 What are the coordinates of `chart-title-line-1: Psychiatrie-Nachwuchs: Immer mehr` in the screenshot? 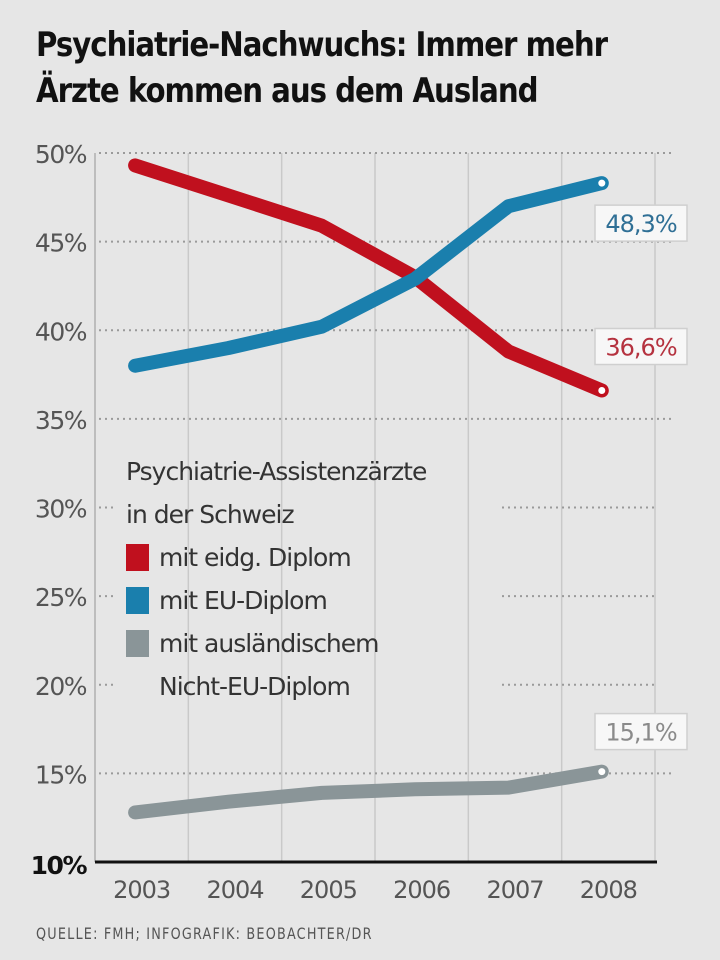 It's located at (322, 45).